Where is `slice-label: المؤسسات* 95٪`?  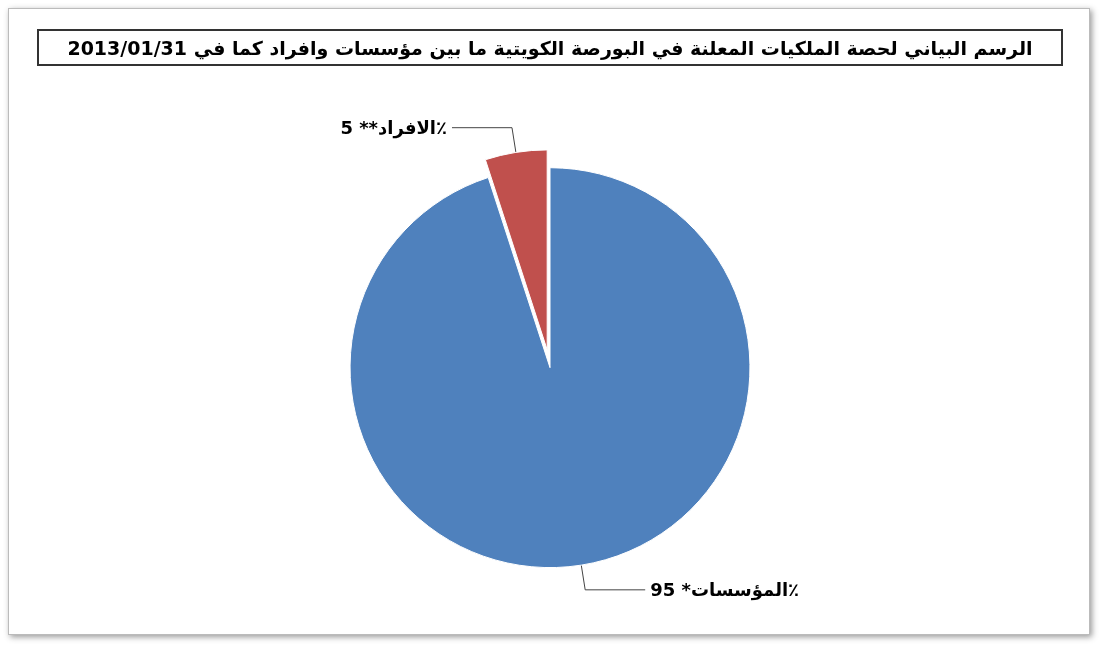 slice-label: المؤسسات* 95٪ is located at coordinates (725, 590).